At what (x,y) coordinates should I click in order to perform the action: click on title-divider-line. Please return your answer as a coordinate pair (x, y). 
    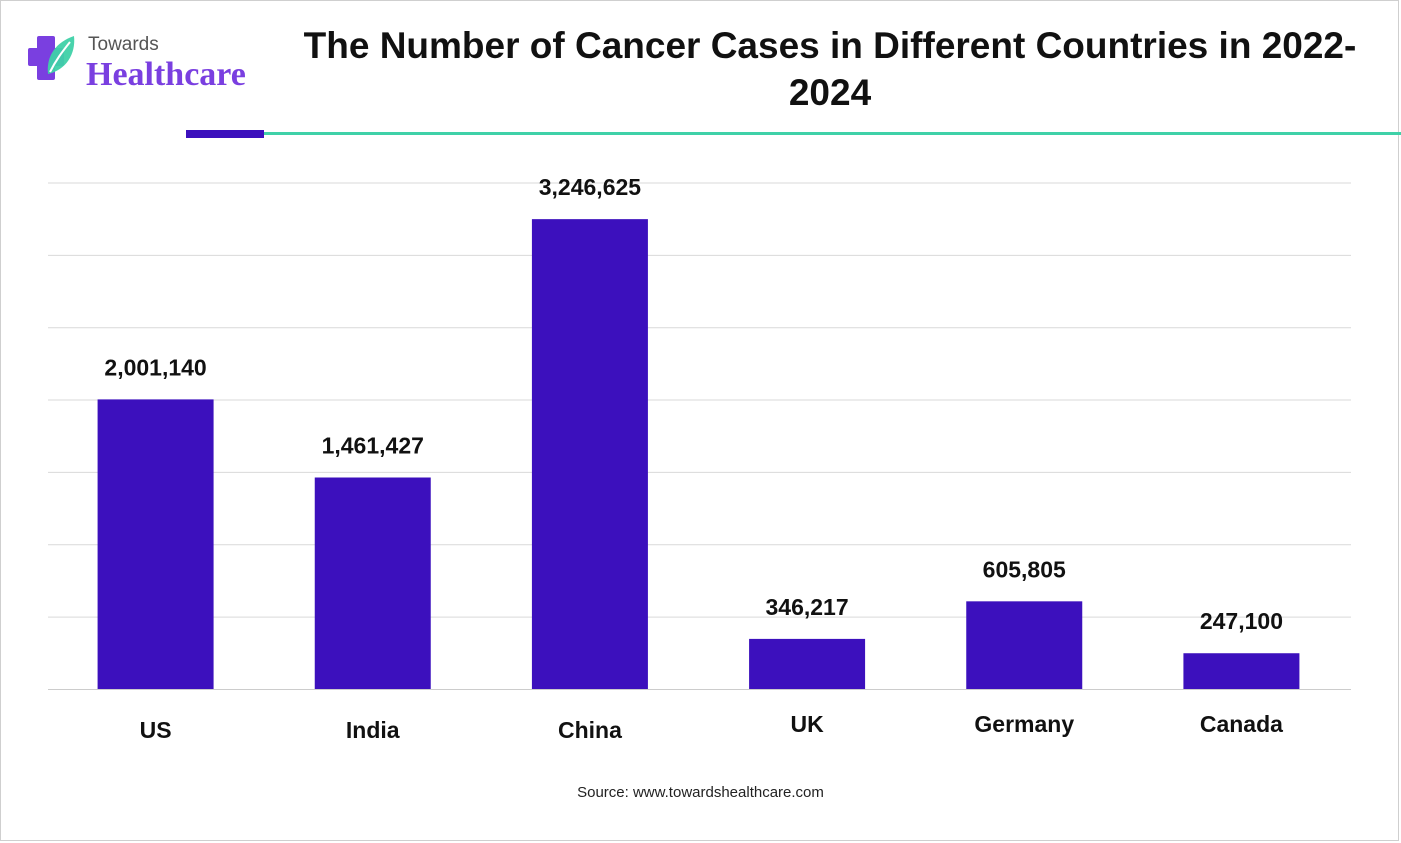
    Looking at the image, I should click on (832, 133).